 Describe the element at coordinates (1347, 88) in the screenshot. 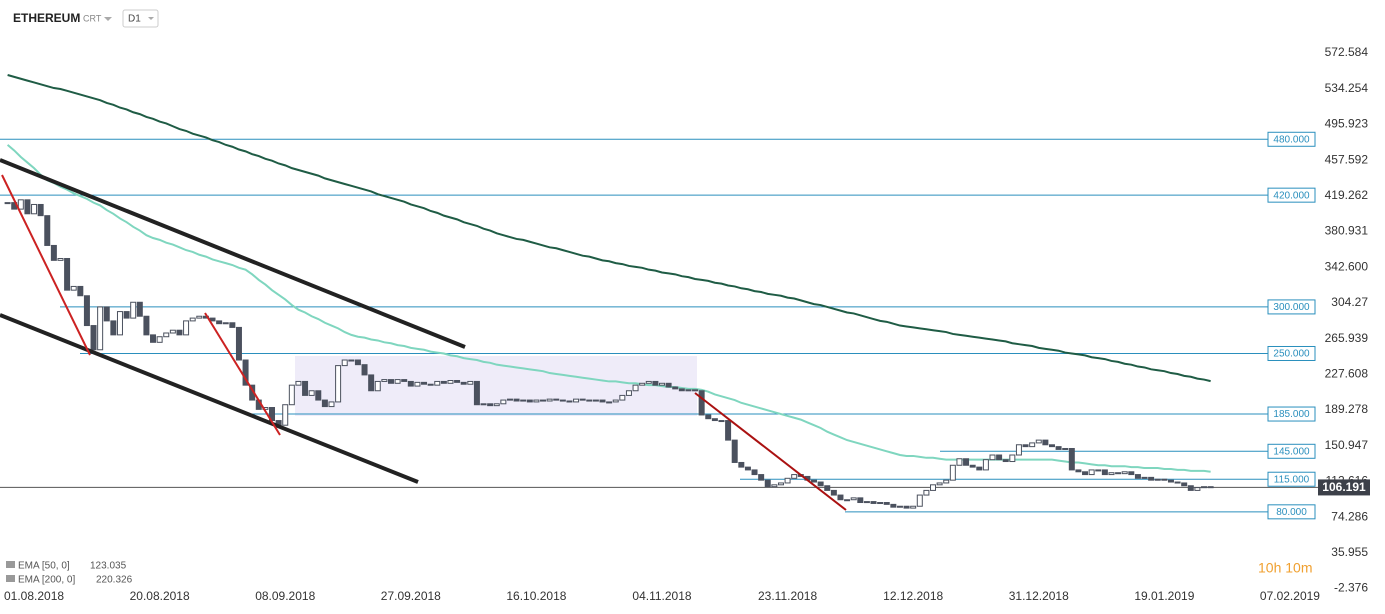

I see `y-tick-label: 534.254` at that location.